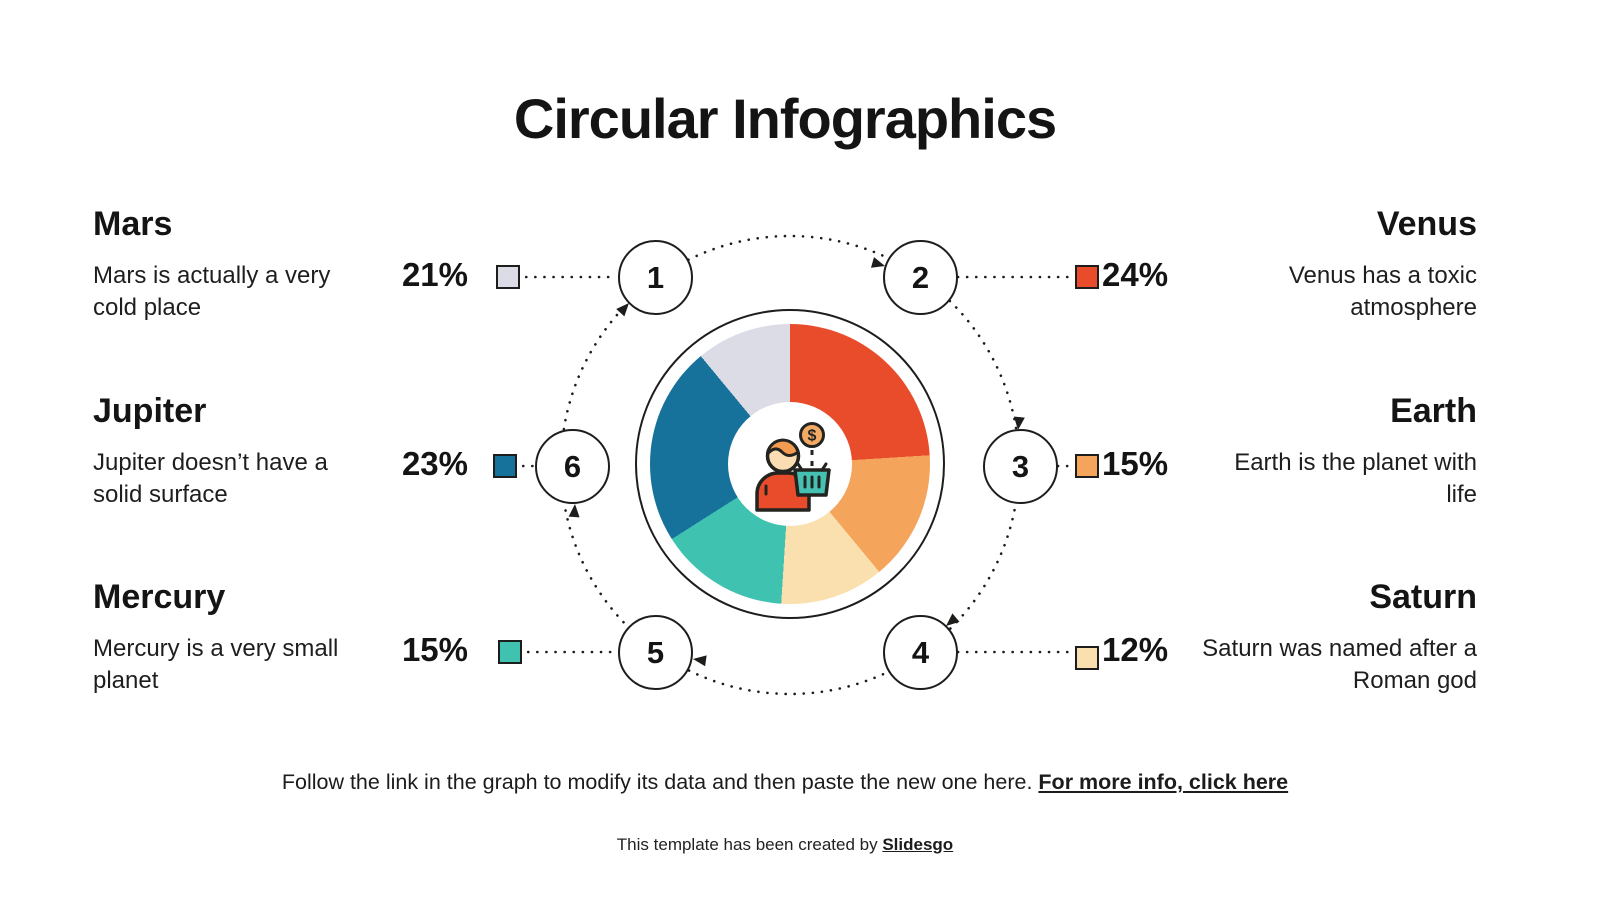 The image size is (1600, 900). What do you see at coordinates (1433, 411) in the screenshot?
I see `planet-name: Earth` at bounding box center [1433, 411].